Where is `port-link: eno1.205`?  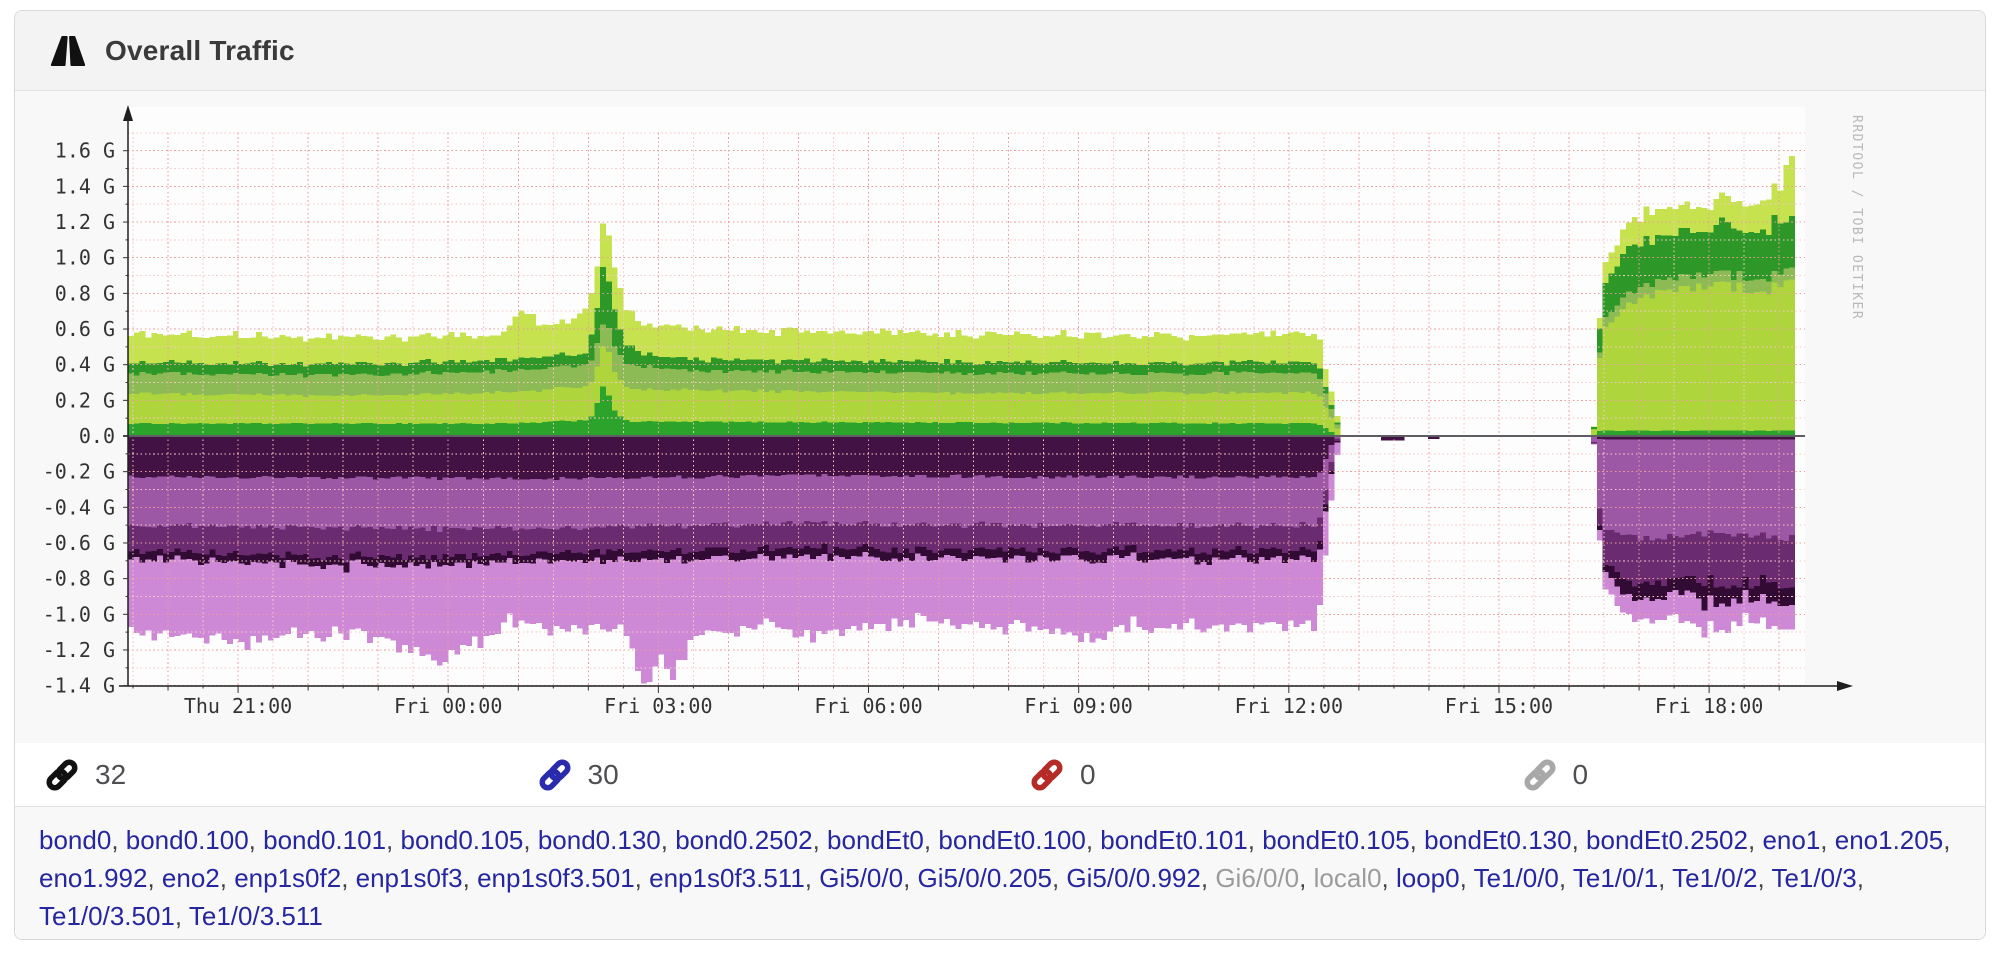
port-link: eno1.205 is located at coordinates (1889, 840).